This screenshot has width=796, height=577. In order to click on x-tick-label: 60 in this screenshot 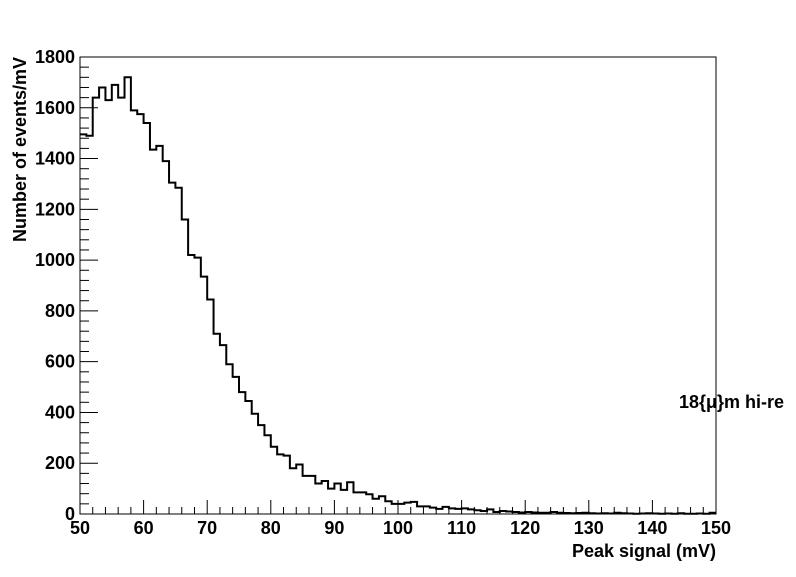, I will do `click(144, 528)`.